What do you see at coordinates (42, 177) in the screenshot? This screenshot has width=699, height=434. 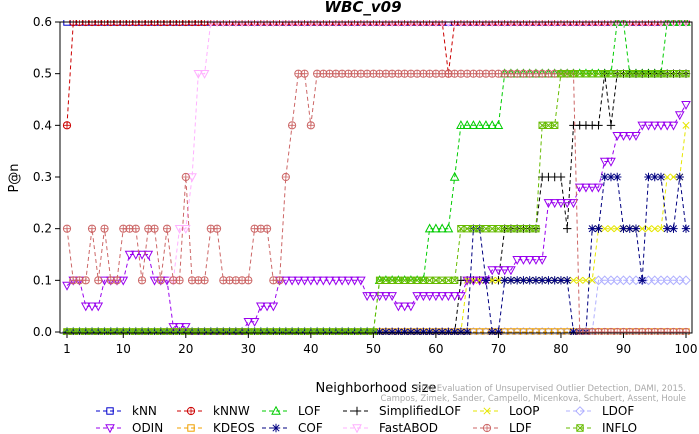 I see `y-tick-label: 0.3` at bounding box center [42, 177].